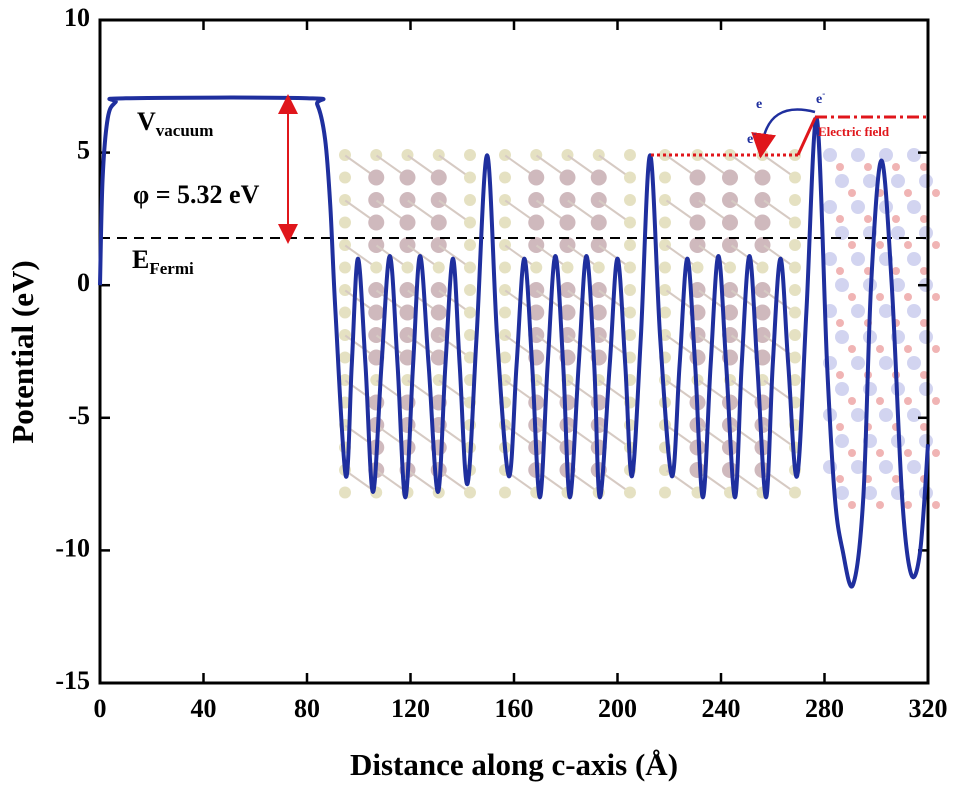 Image resolution: width=960 pixels, height=793 pixels. I want to click on annotation-text: e, so click(759, 104).